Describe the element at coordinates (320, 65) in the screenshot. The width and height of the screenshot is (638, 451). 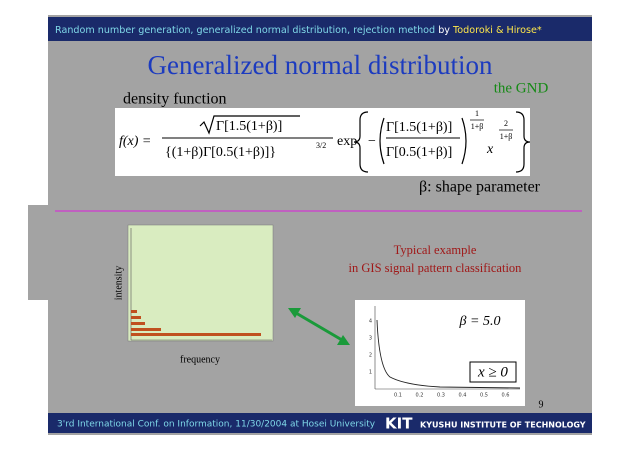
I see `title: Generalized normal distribution` at that location.